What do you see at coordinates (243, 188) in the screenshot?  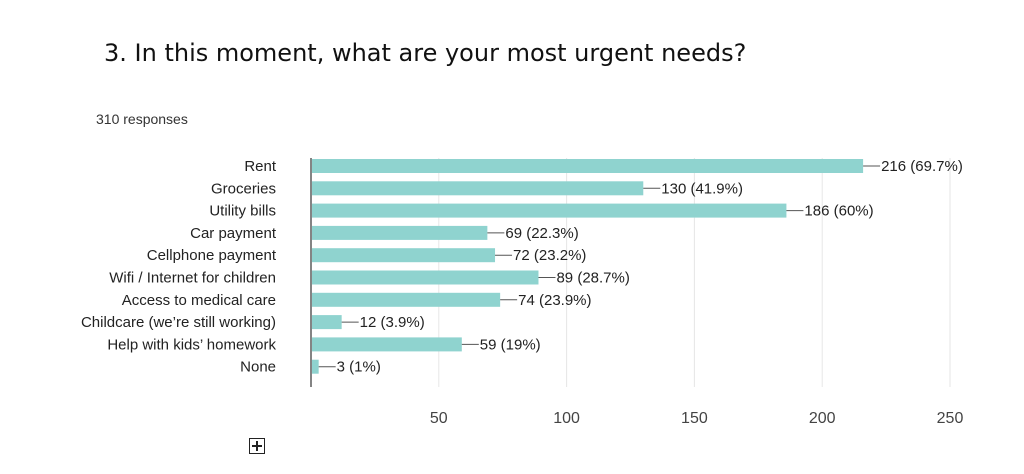 I see `category-label-1: Groceries` at bounding box center [243, 188].